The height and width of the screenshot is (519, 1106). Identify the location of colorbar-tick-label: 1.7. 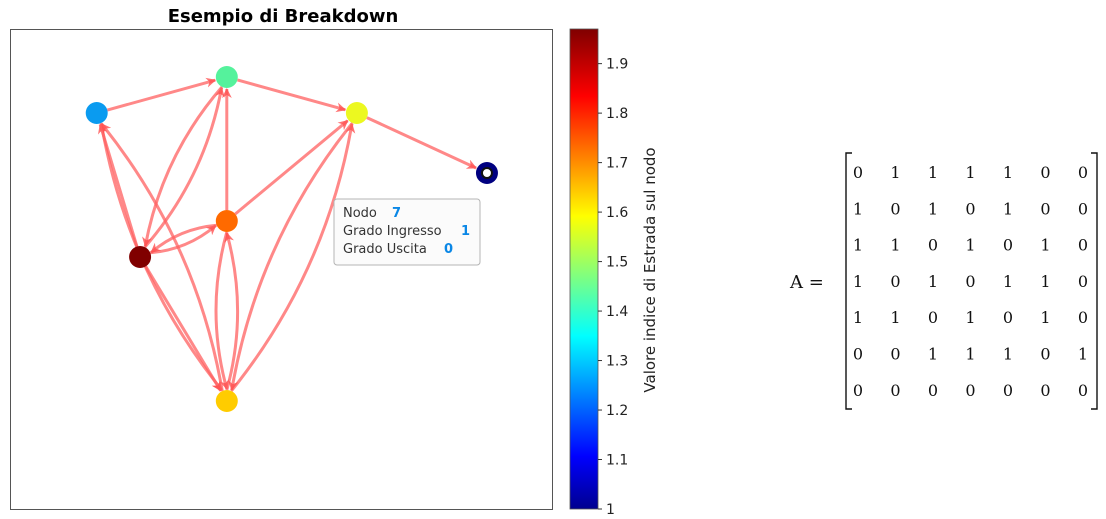
(617, 164).